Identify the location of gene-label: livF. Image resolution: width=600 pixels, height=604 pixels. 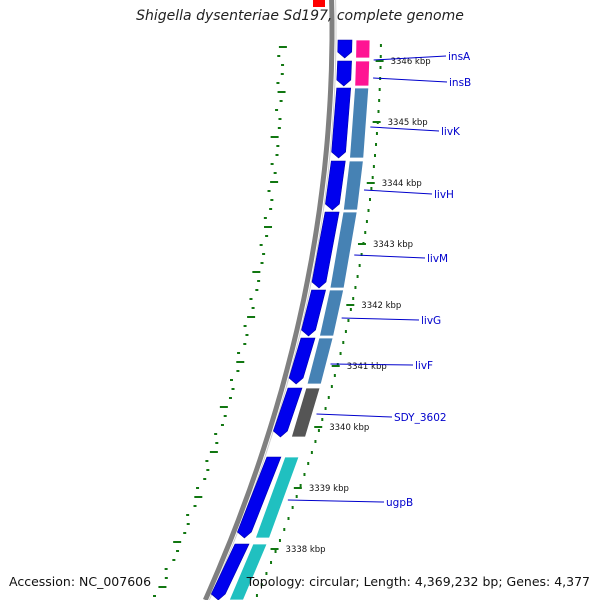
(424, 366).